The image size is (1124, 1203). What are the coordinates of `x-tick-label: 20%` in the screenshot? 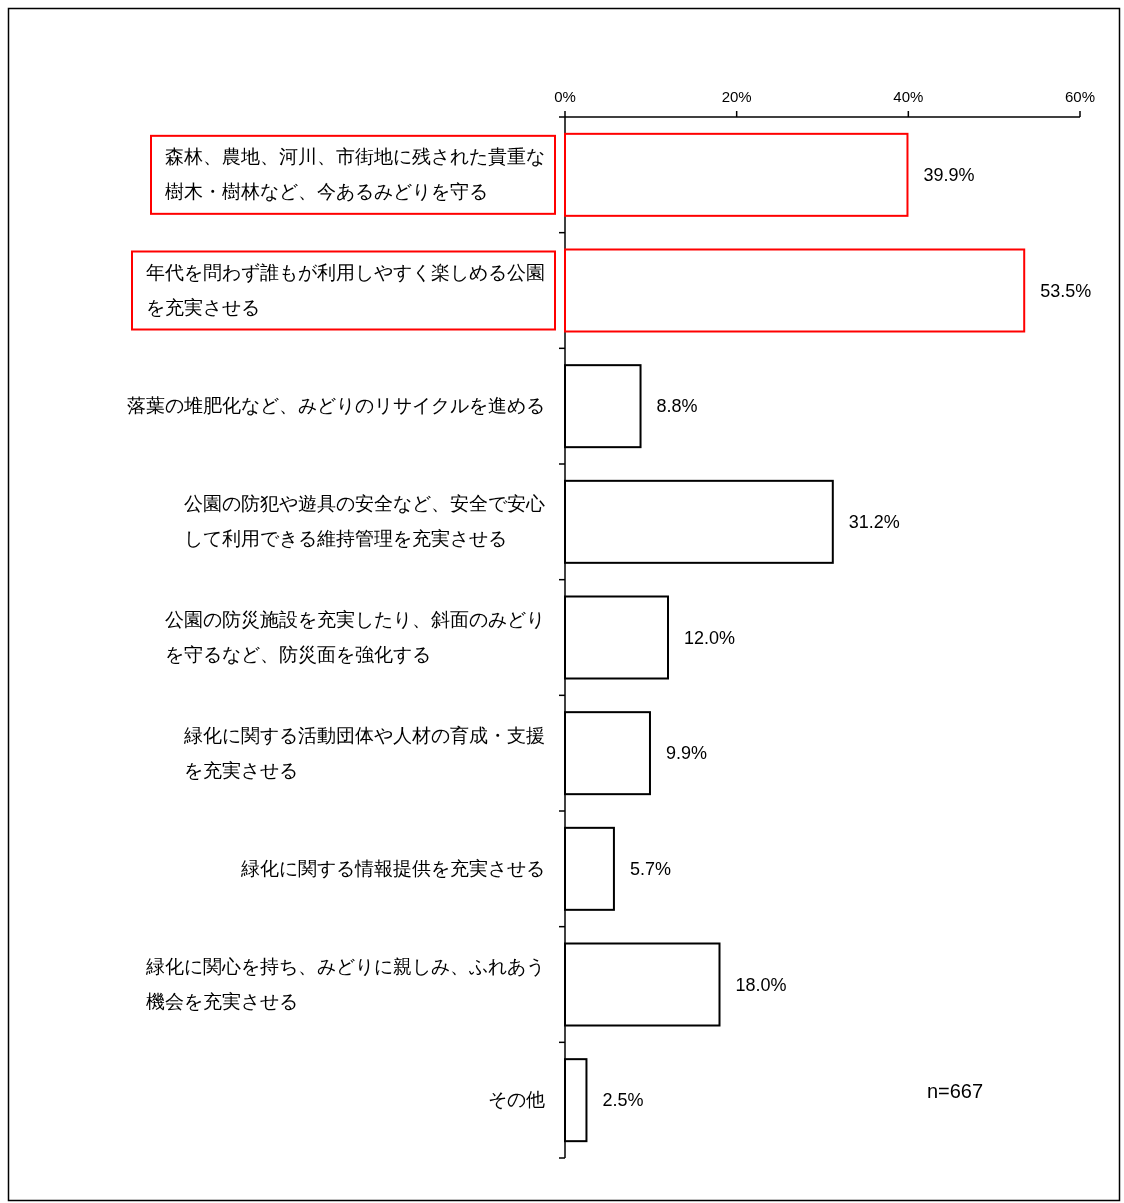 It's located at (736, 96).